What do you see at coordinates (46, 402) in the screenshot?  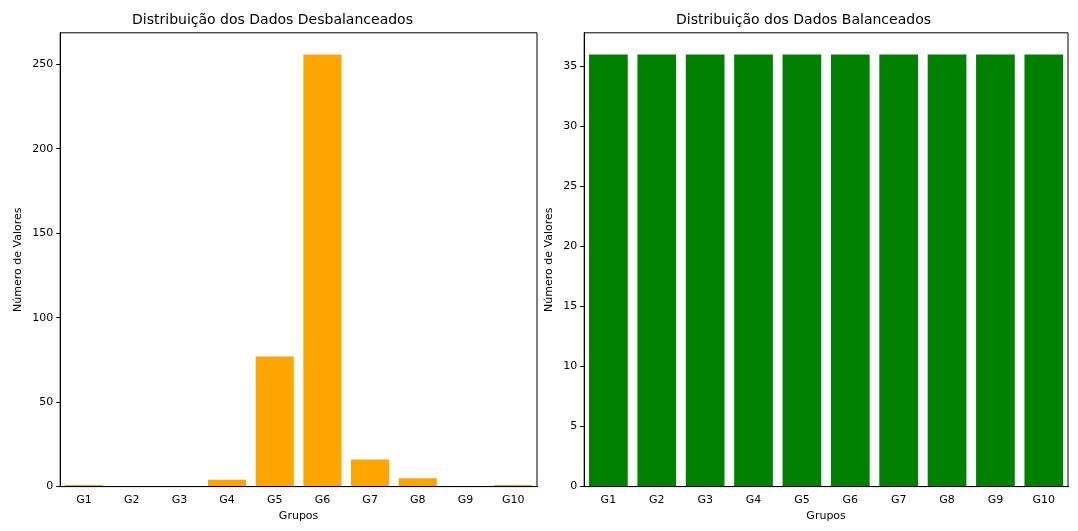 I see `y-tick-label: 50` at bounding box center [46, 402].